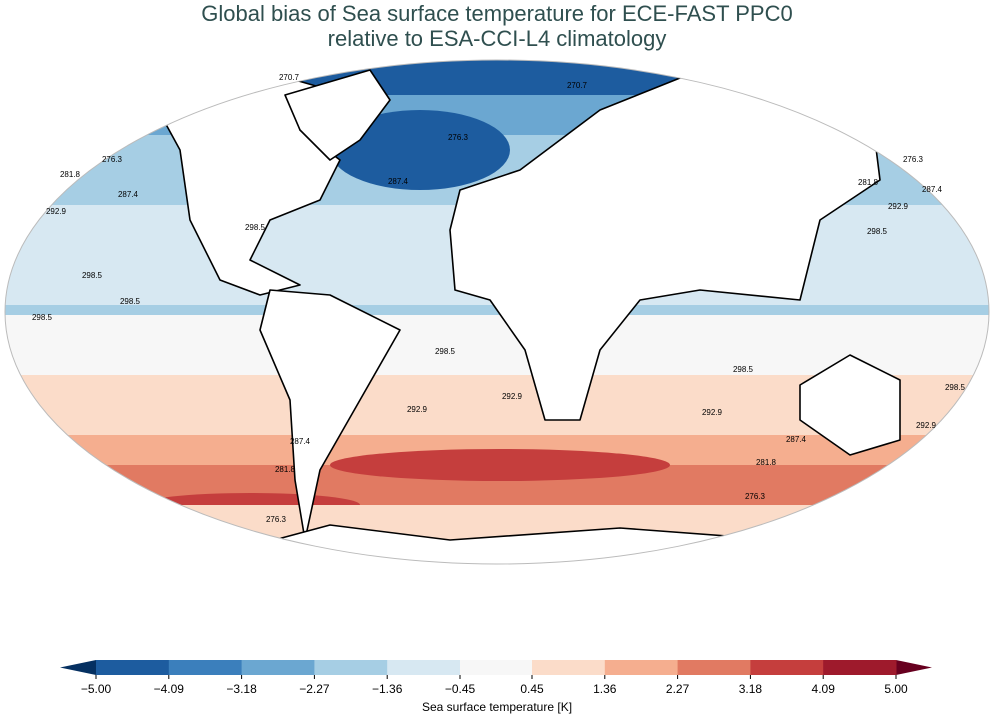 The height and width of the screenshot is (716, 992). What do you see at coordinates (497, 38) in the screenshot?
I see `title-line: relative to ESA-CCI-L4 climatology` at bounding box center [497, 38].